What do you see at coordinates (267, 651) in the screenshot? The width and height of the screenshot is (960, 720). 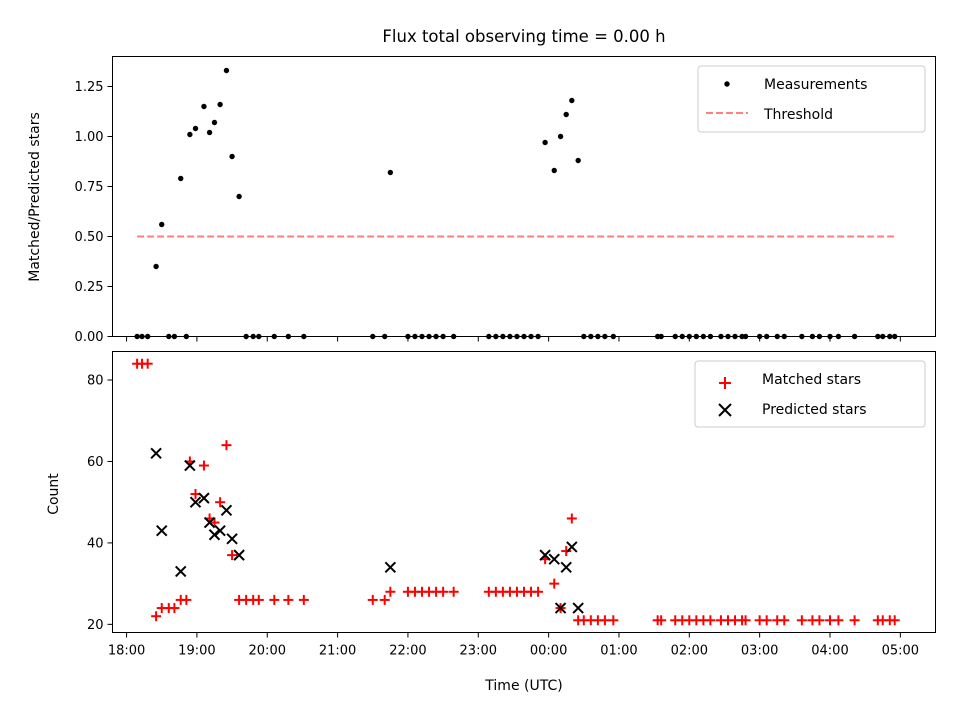 I see `x-tick-label: 20:00` at bounding box center [267, 651].